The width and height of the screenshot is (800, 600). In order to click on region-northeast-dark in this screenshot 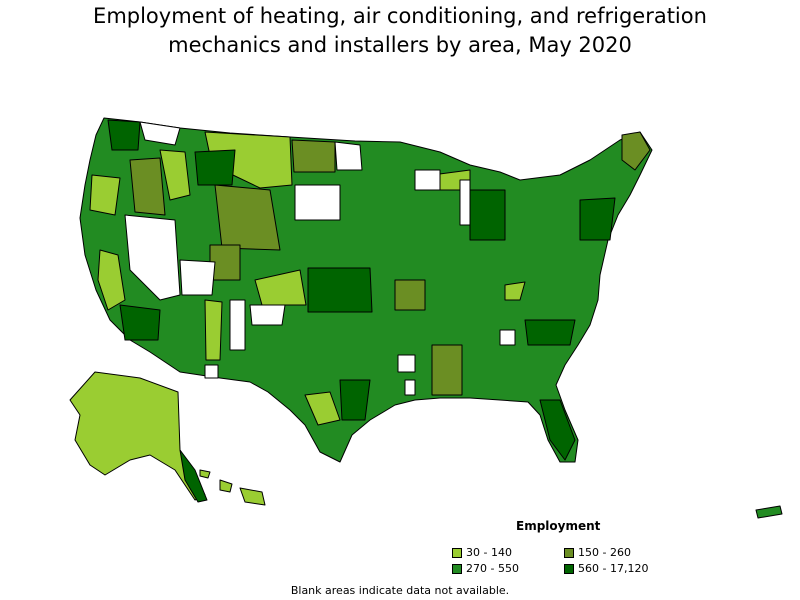, I will do `click(597, 219)`.